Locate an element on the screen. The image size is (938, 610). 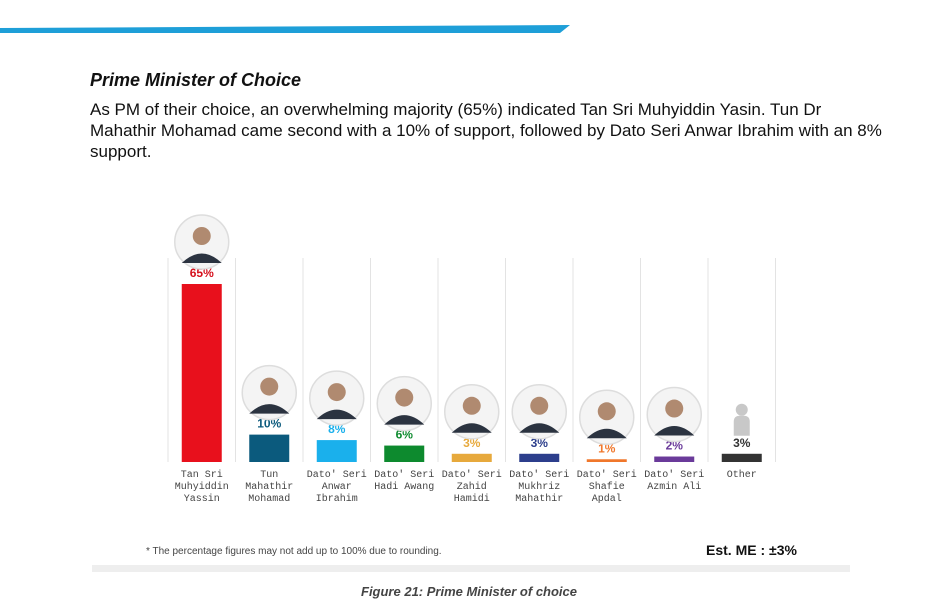
data-label: 65% is located at coordinates (202, 273).